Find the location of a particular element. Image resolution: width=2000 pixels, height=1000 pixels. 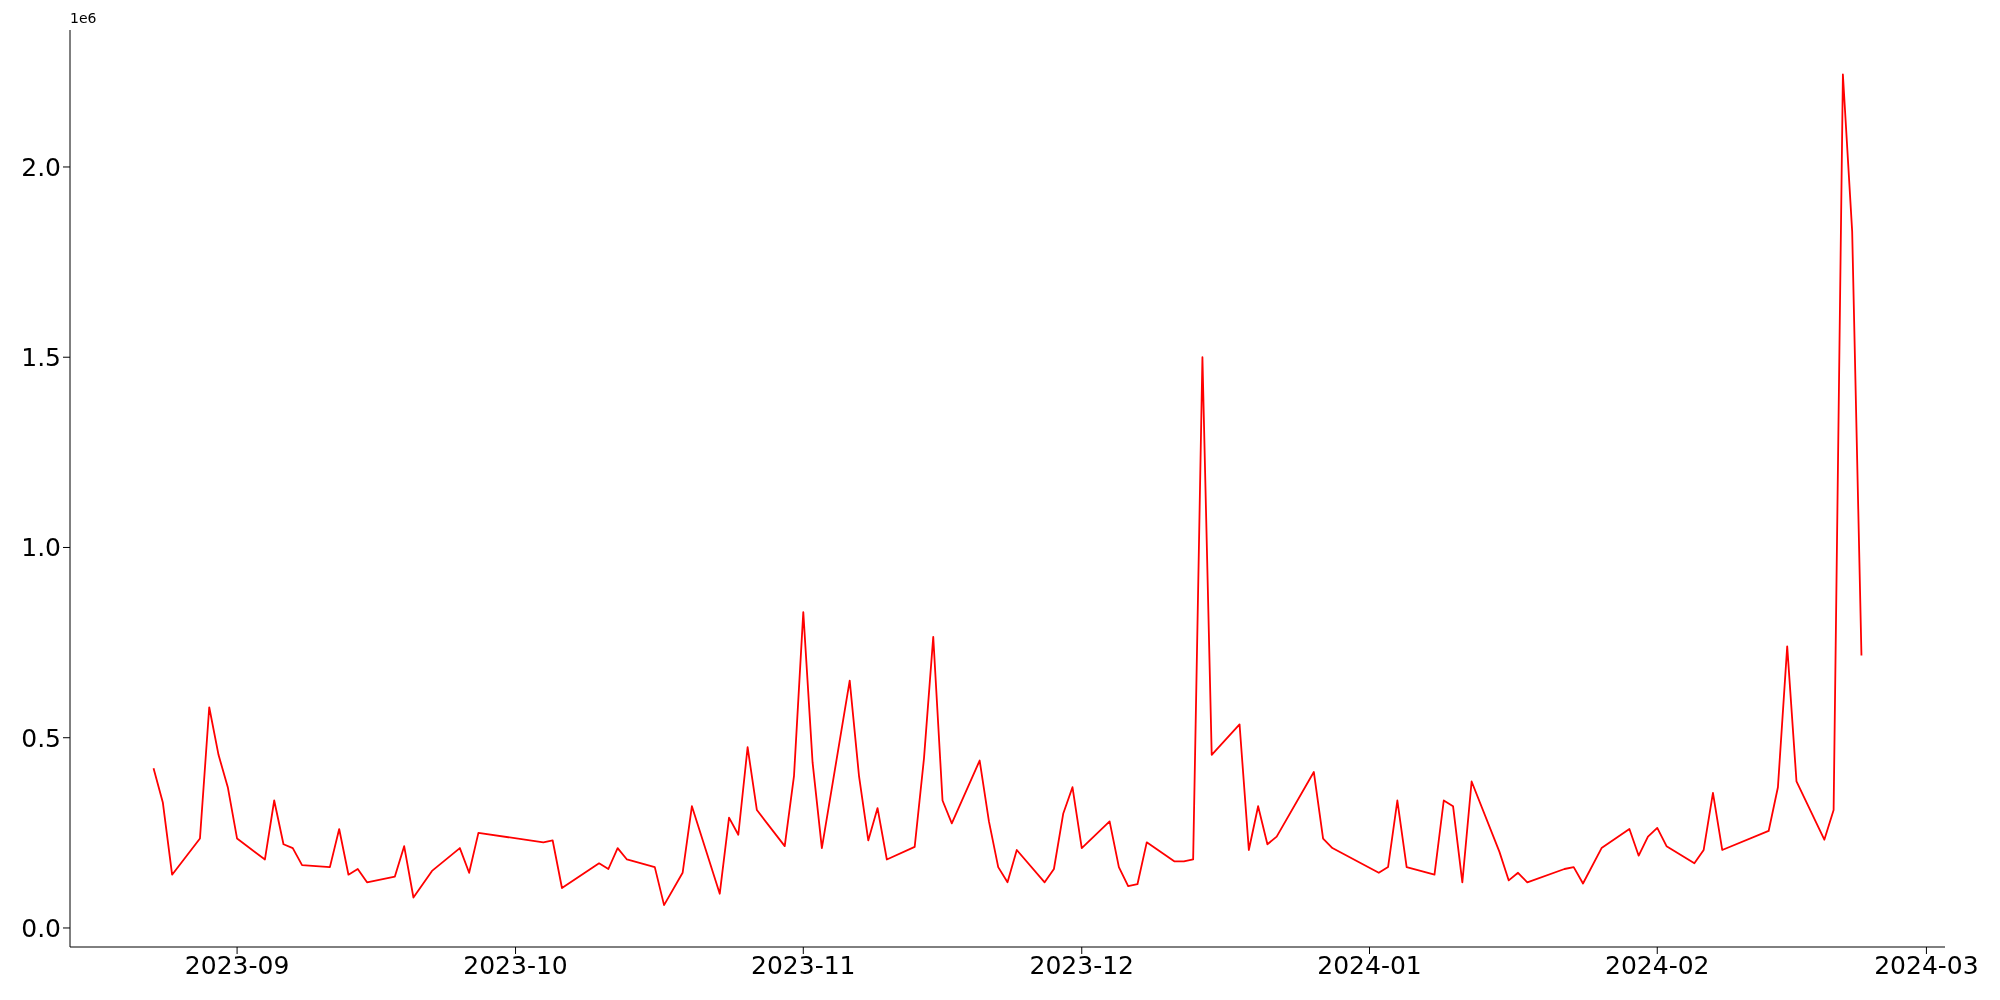

y-tick-label: 0.0 is located at coordinates (41, 928).